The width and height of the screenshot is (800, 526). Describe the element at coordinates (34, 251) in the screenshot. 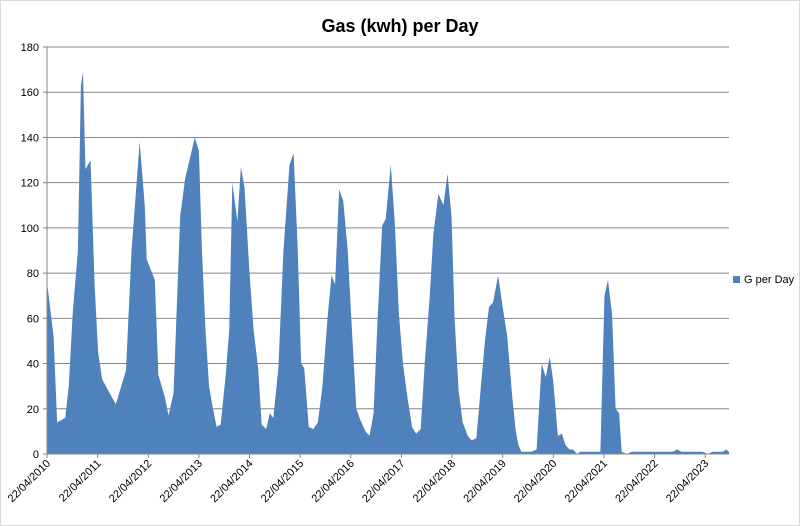

I see `y-axis-ticks: 0 20 40 60 80 100 120 140 160 180` at that location.